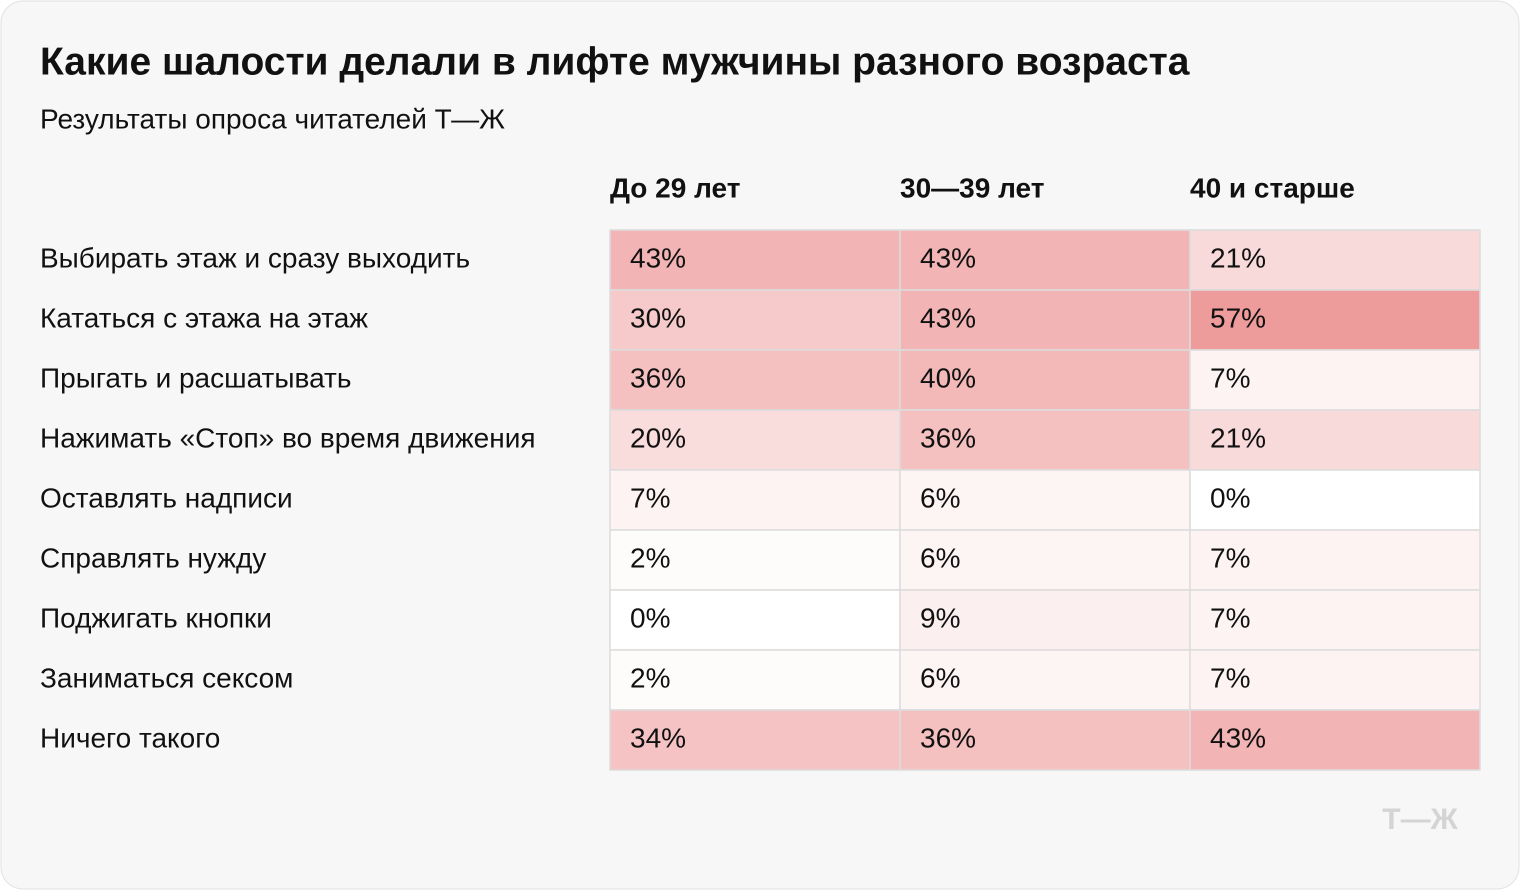 This screenshot has width=1520, height=891. Describe the element at coordinates (288, 437) in the screenshot. I see `row-label: Нажимать «Стоп» во время движения` at that location.